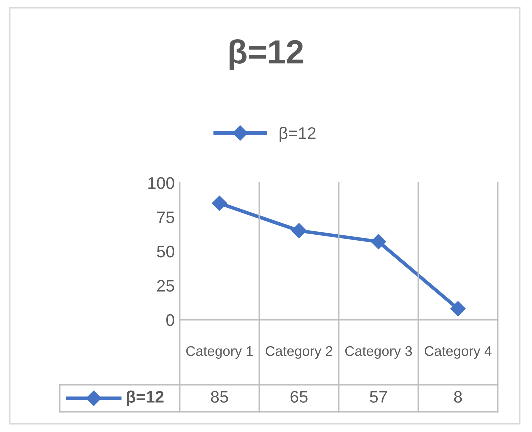 This screenshot has height=432, width=532. What do you see at coordinates (299, 352) in the screenshot?
I see `x-tick-label: Category 2` at bounding box center [299, 352].